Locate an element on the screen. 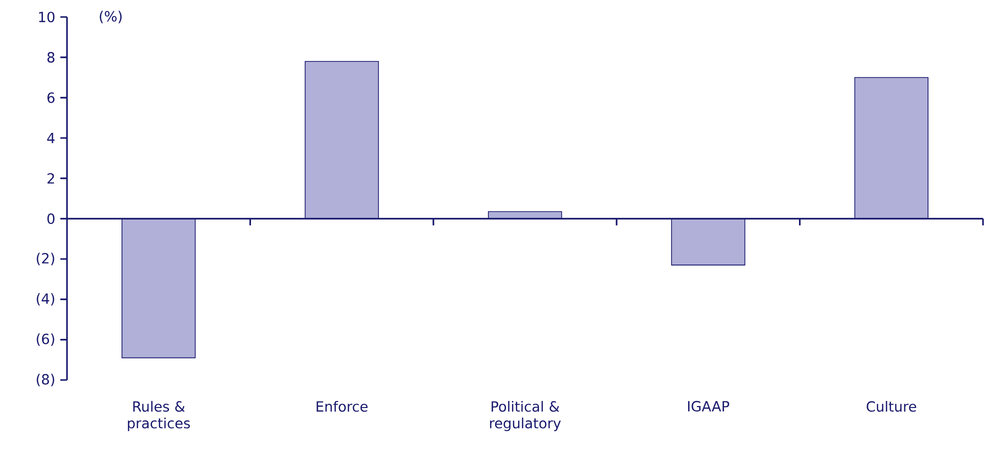 The image size is (992, 457). x-tick-label: Enforce is located at coordinates (342, 406).